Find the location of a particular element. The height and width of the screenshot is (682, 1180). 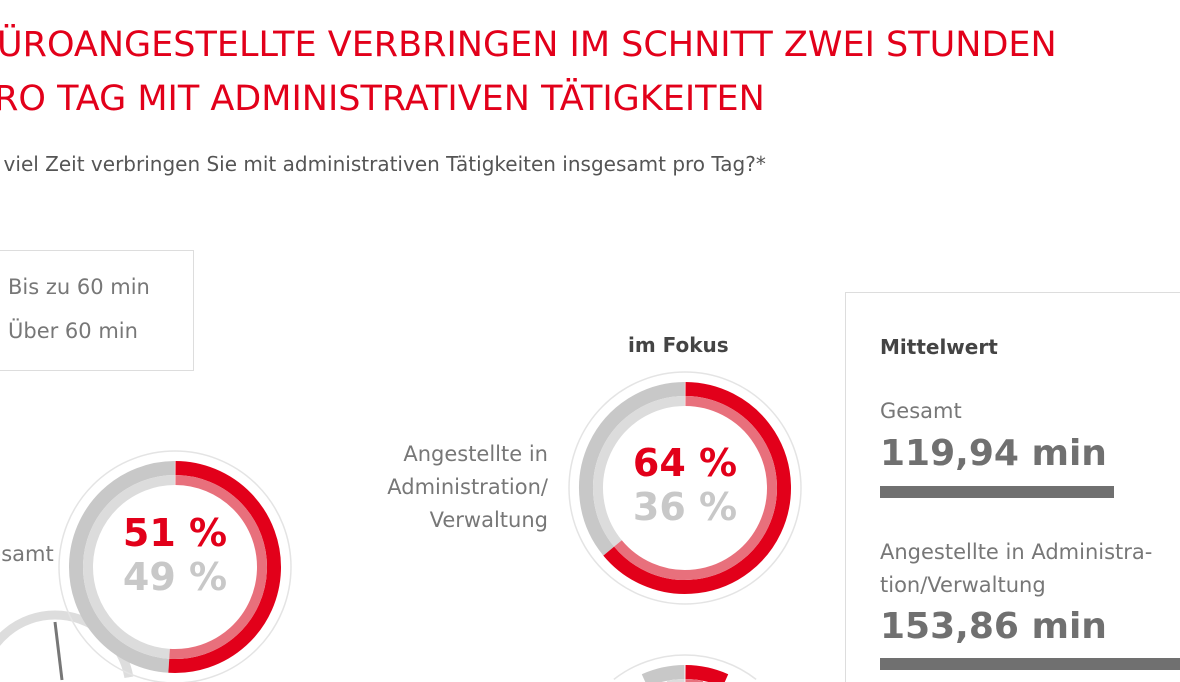

bar-gesamt is located at coordinates (997, 492).